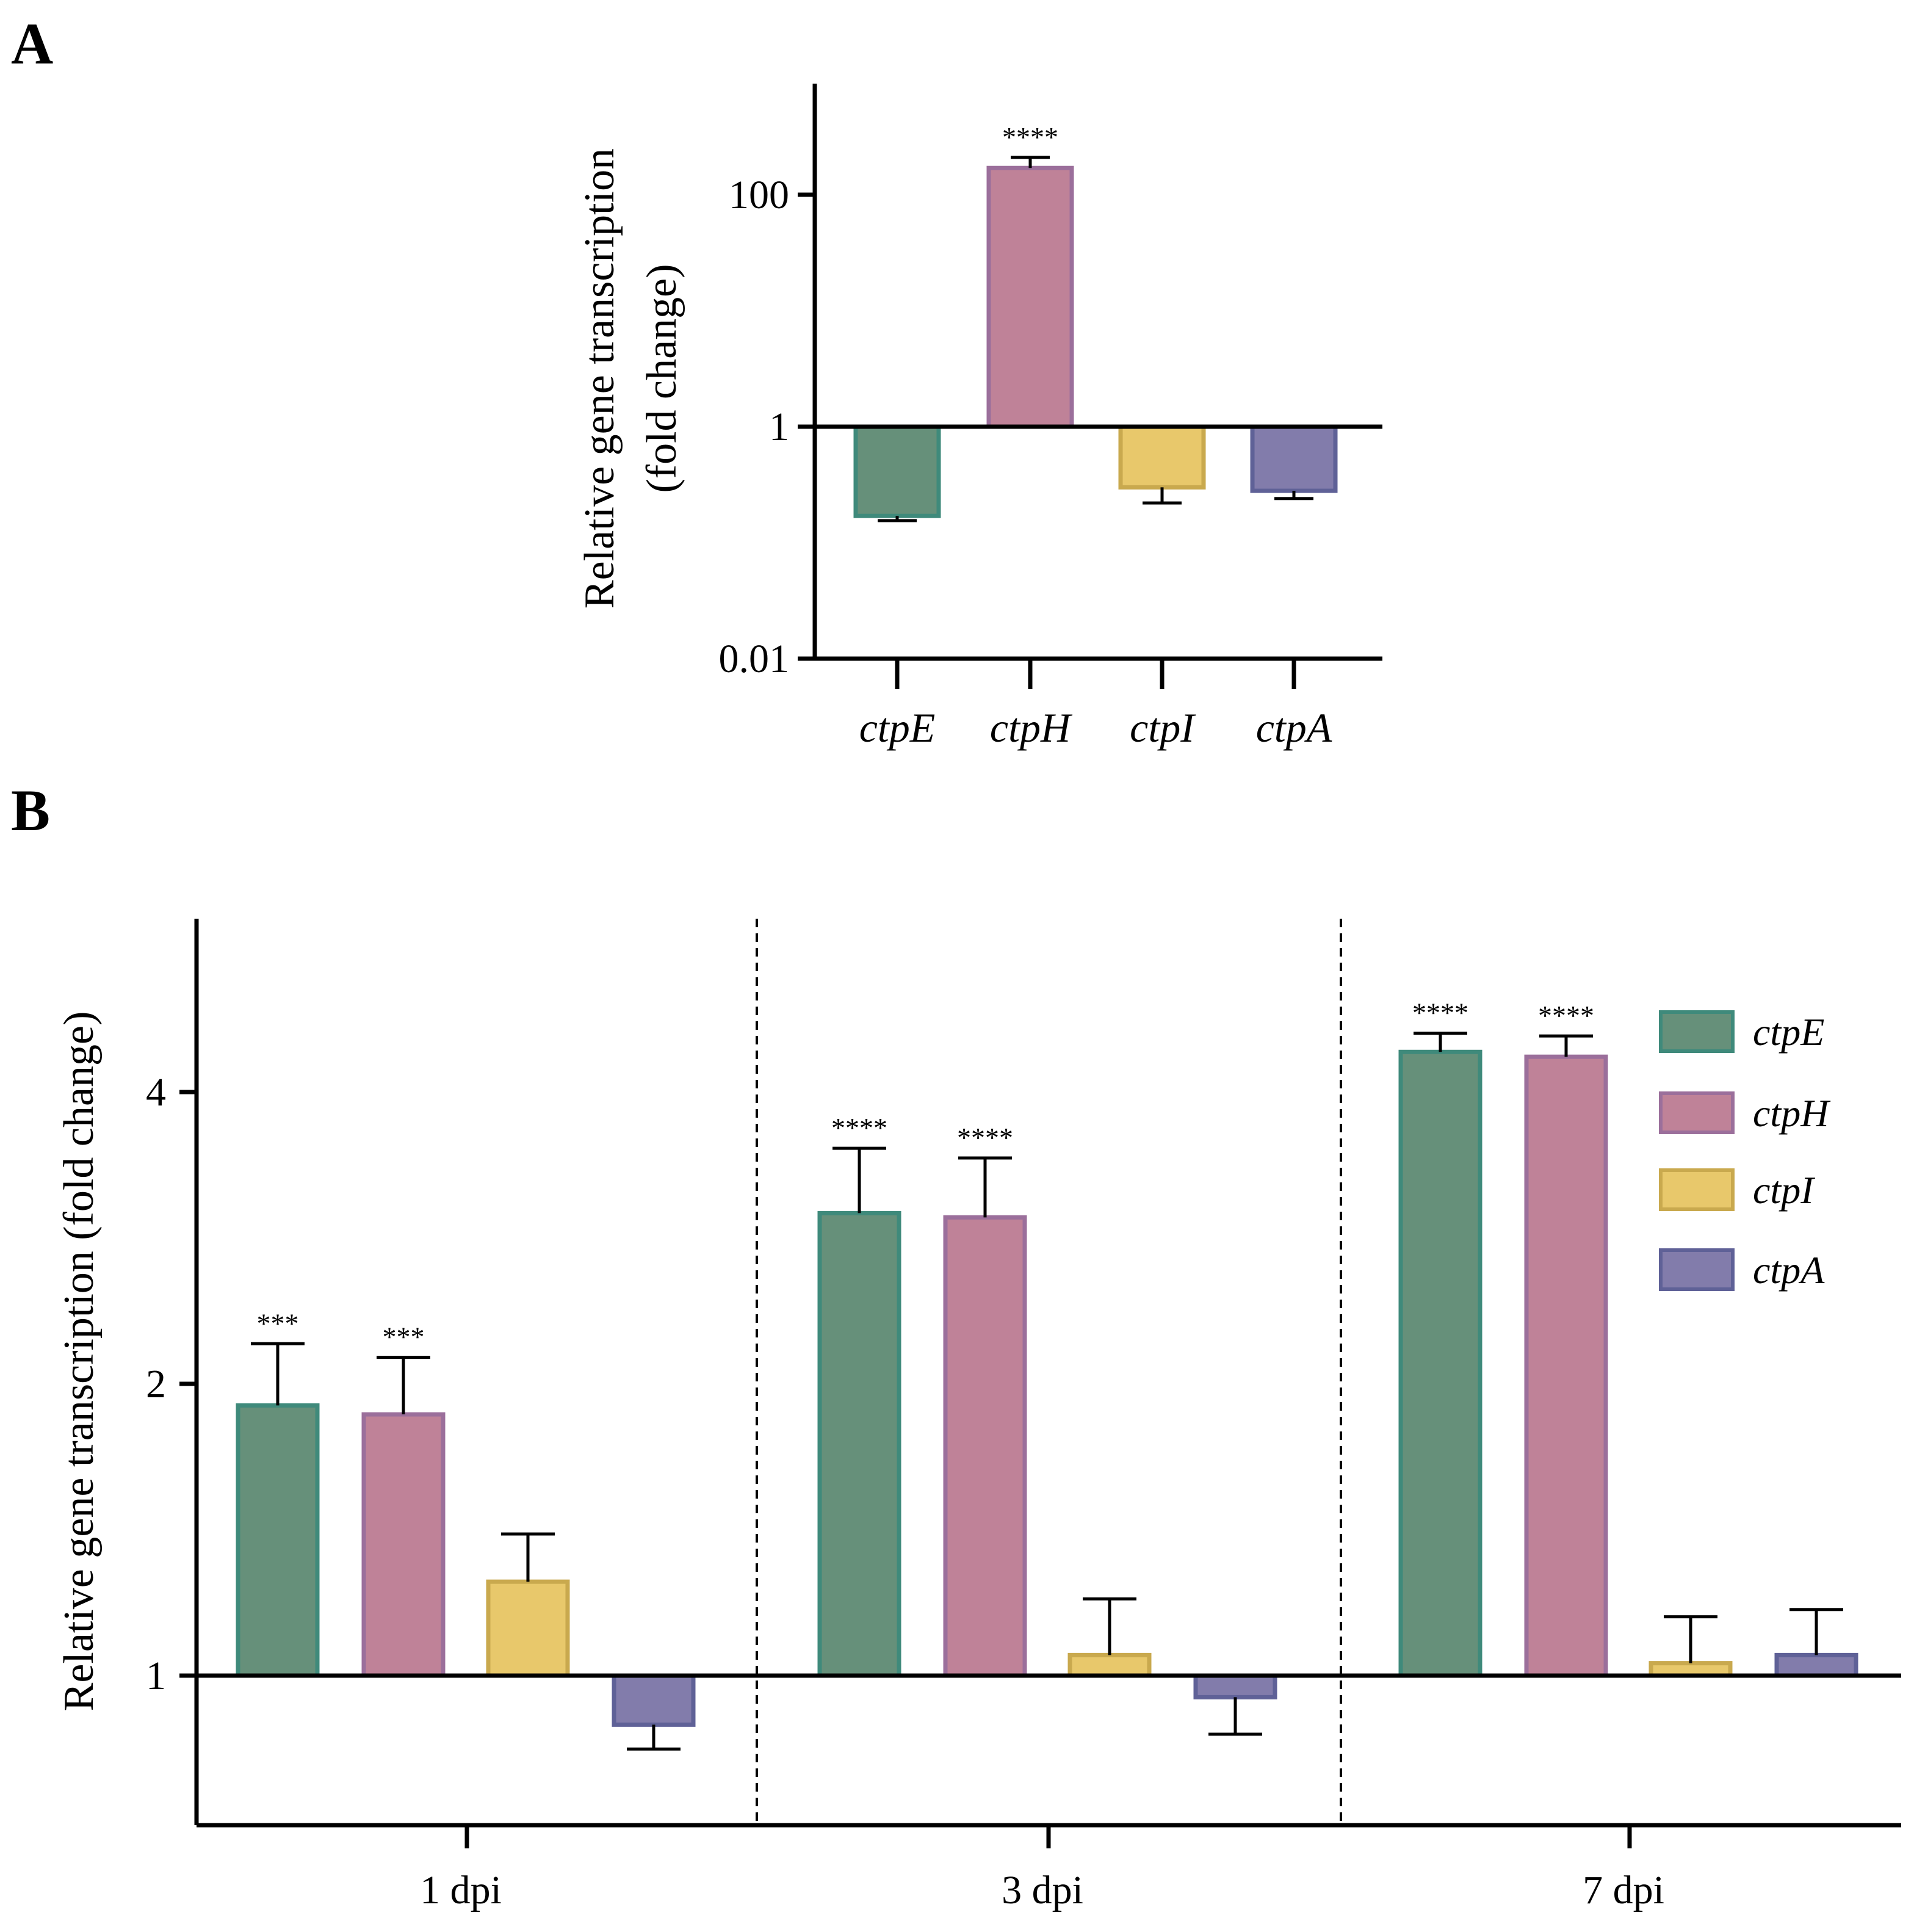 The height and width of the screenshot is (1932, 1914). I want to click on legend-label-ctpI: ctpI, so click(1784, 1190).